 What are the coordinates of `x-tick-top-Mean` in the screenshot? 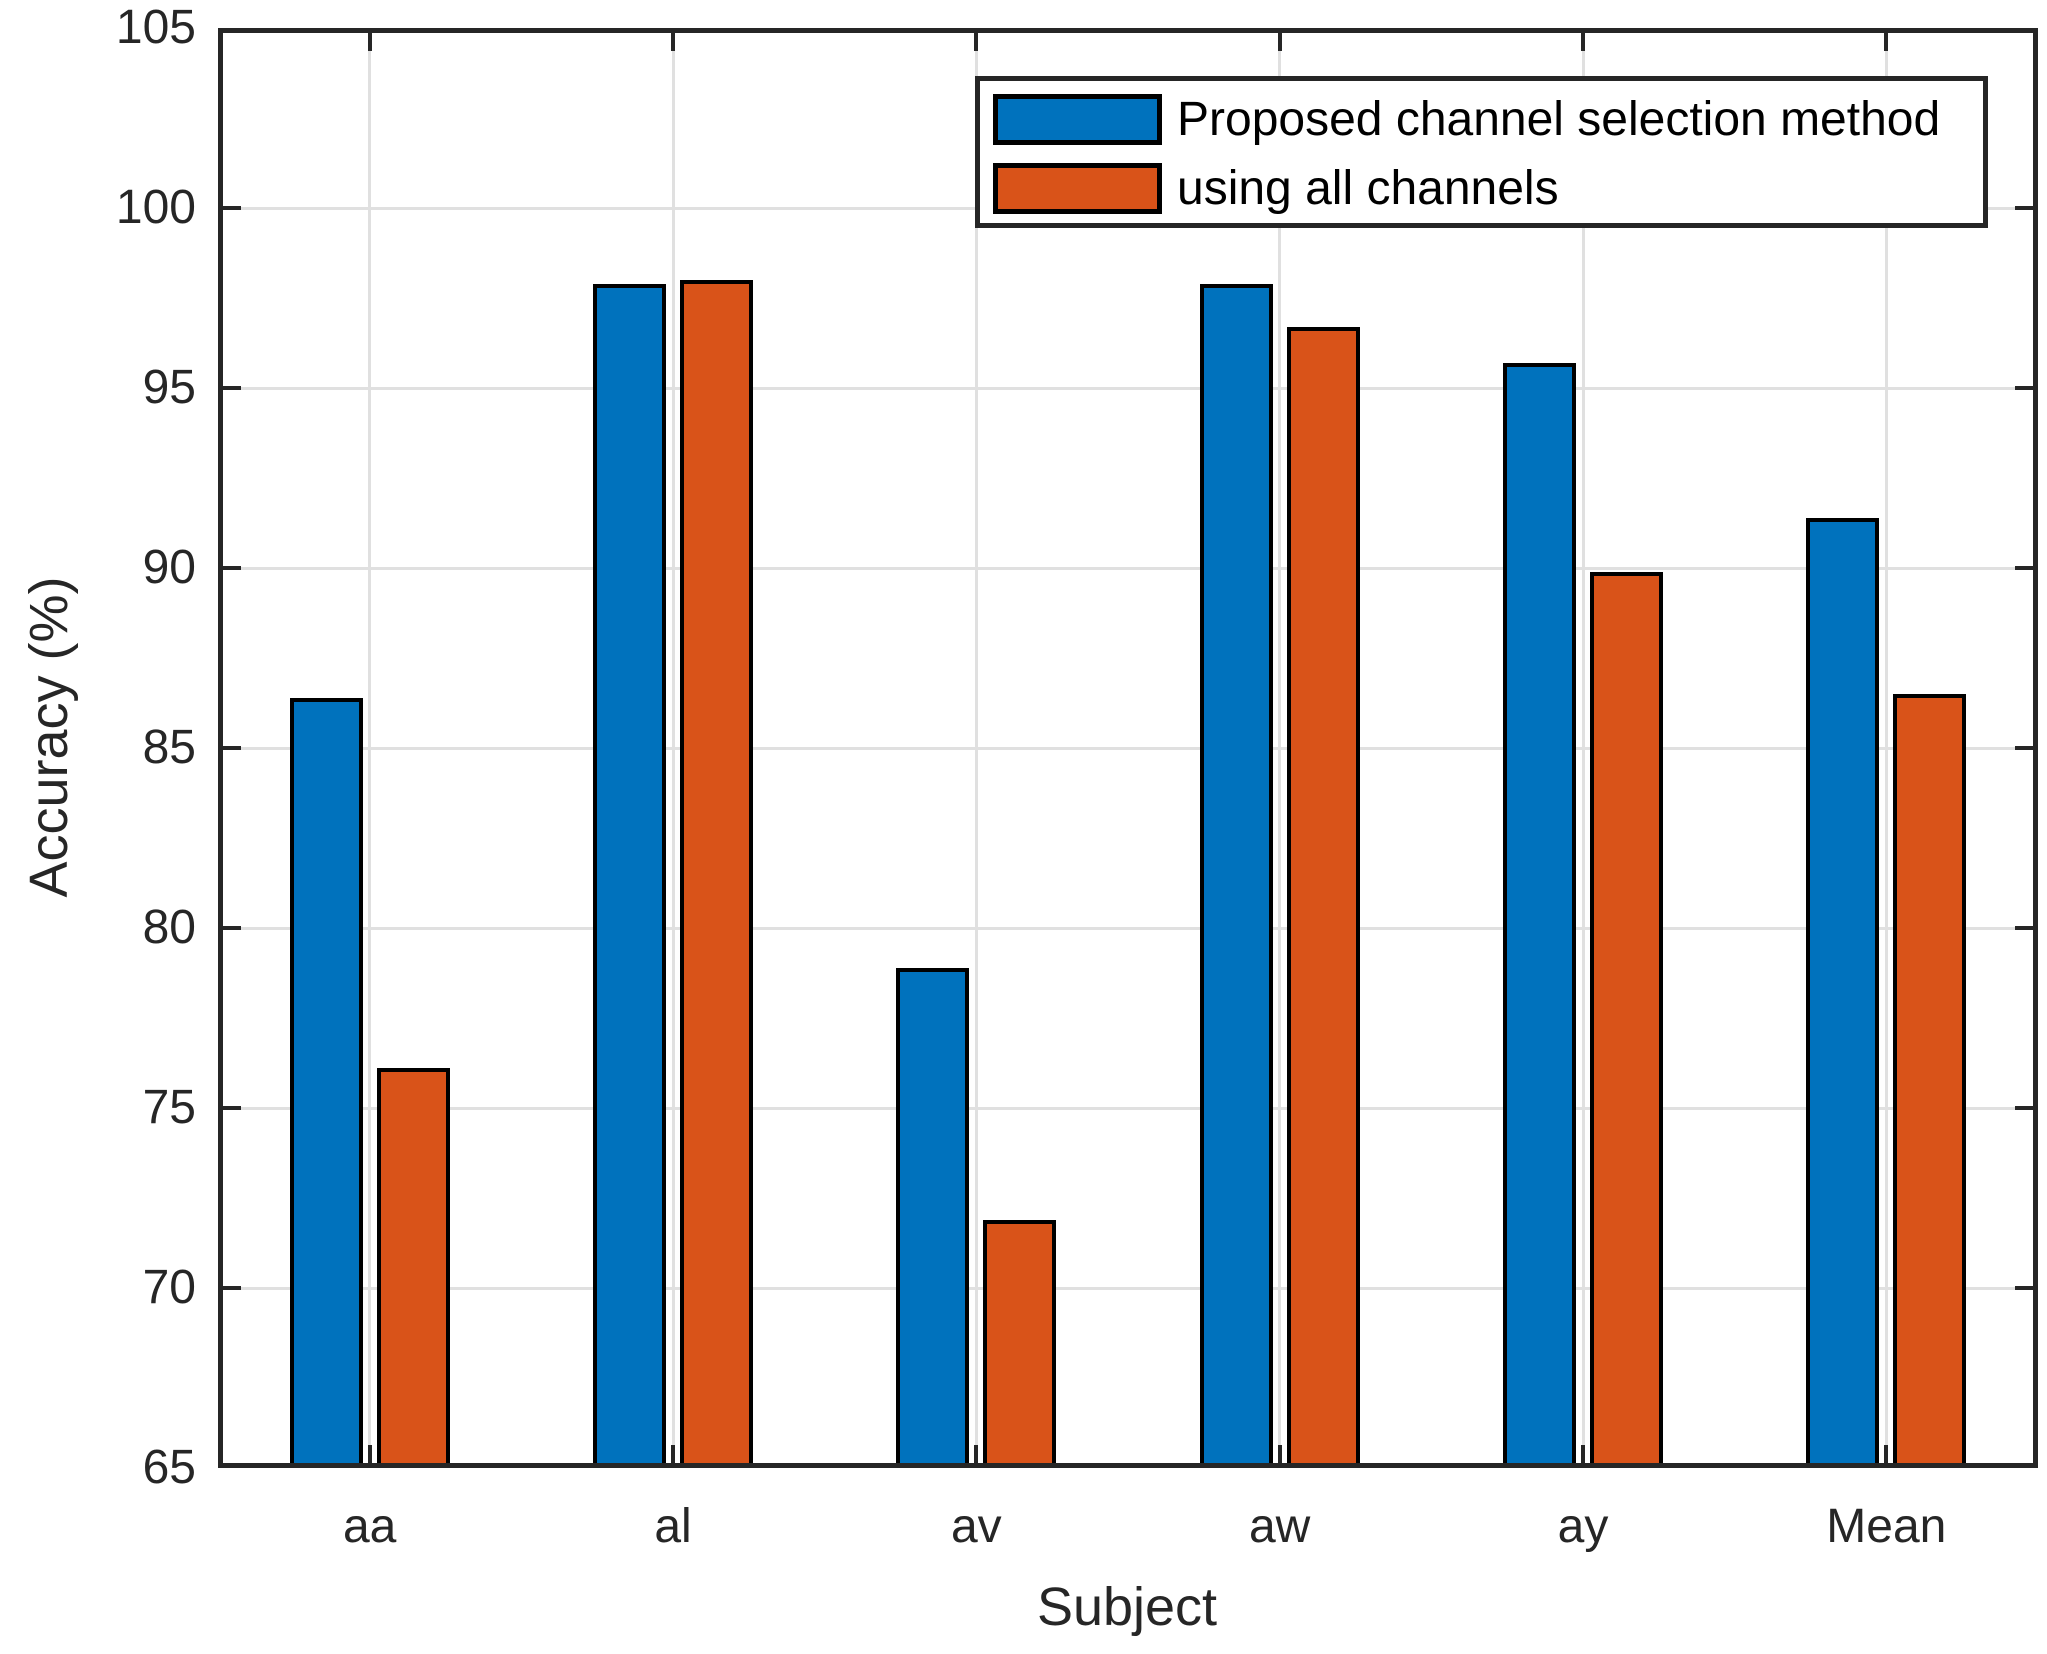 It's located at (1886, 42).